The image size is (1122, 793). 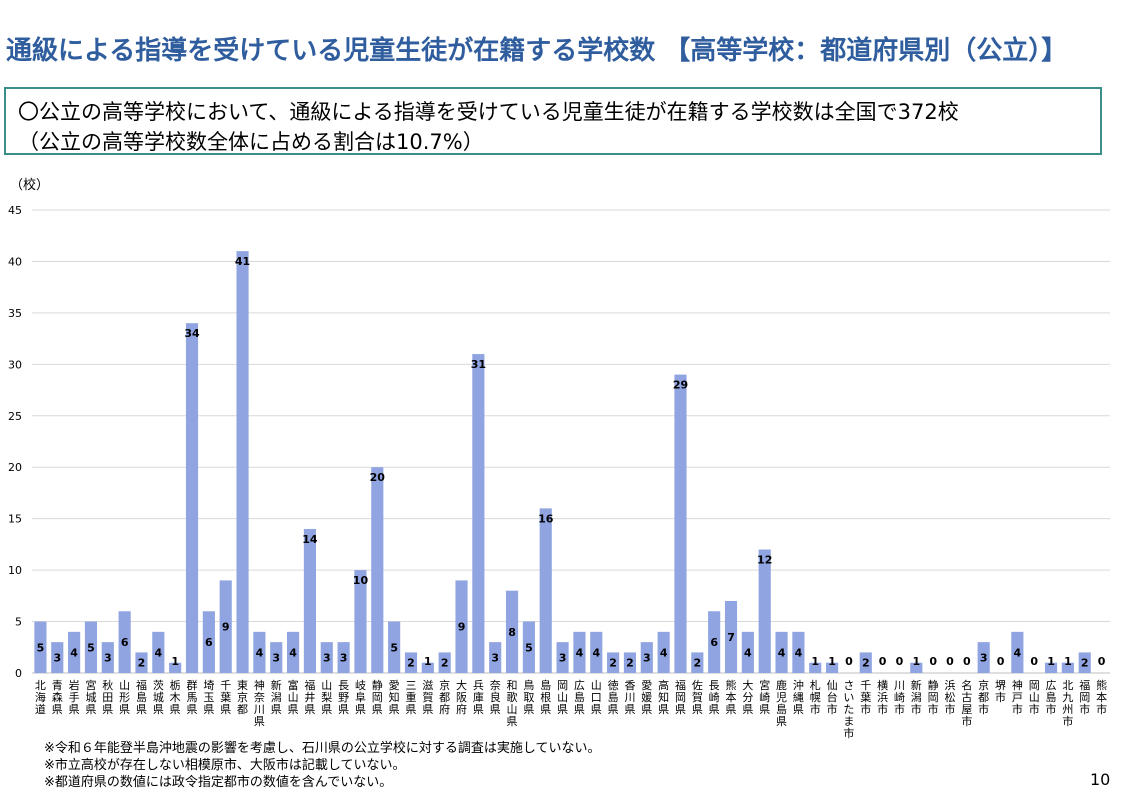 I want to click on x-tick-label: 岡山県, so click(x=562, y=697).